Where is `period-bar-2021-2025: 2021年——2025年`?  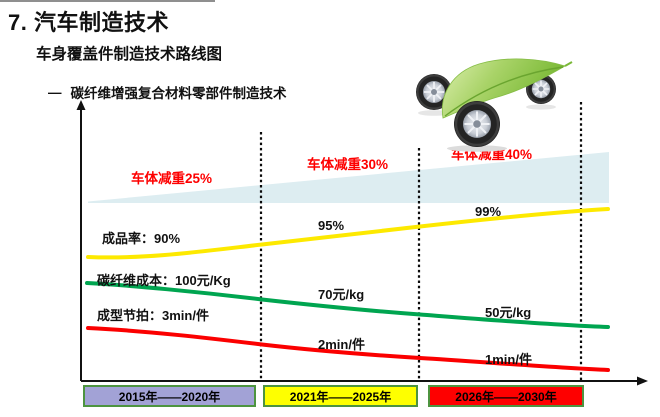
period-bar-2021-2025: 2021年——2025年 is located at coordinates (340, 396).